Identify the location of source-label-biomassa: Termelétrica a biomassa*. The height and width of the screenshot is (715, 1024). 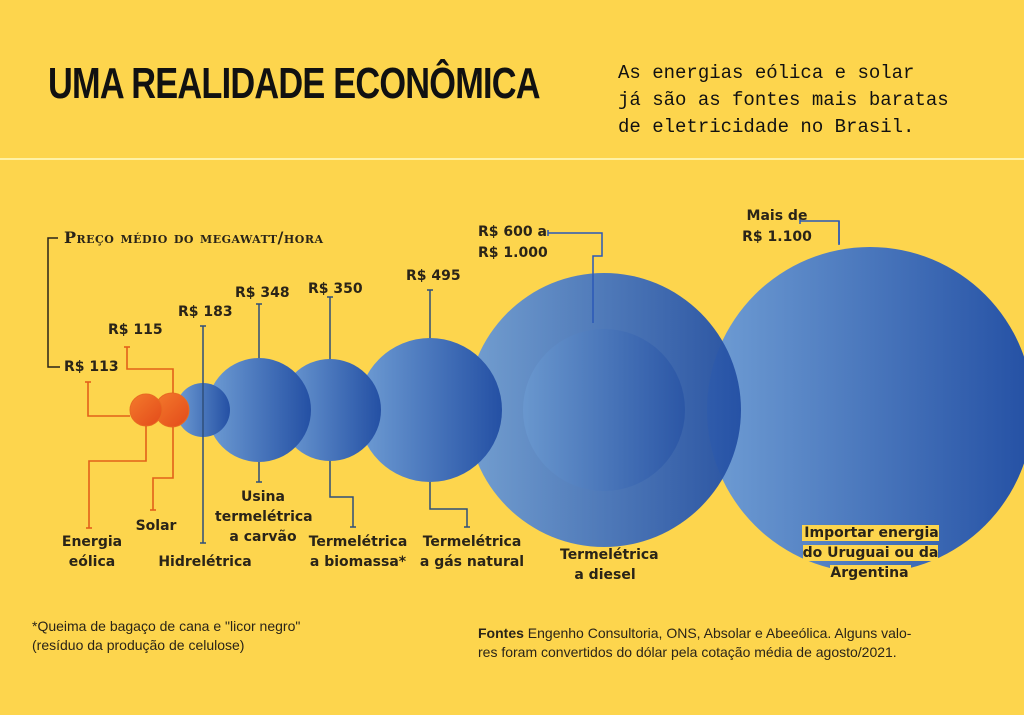
(358, 552).